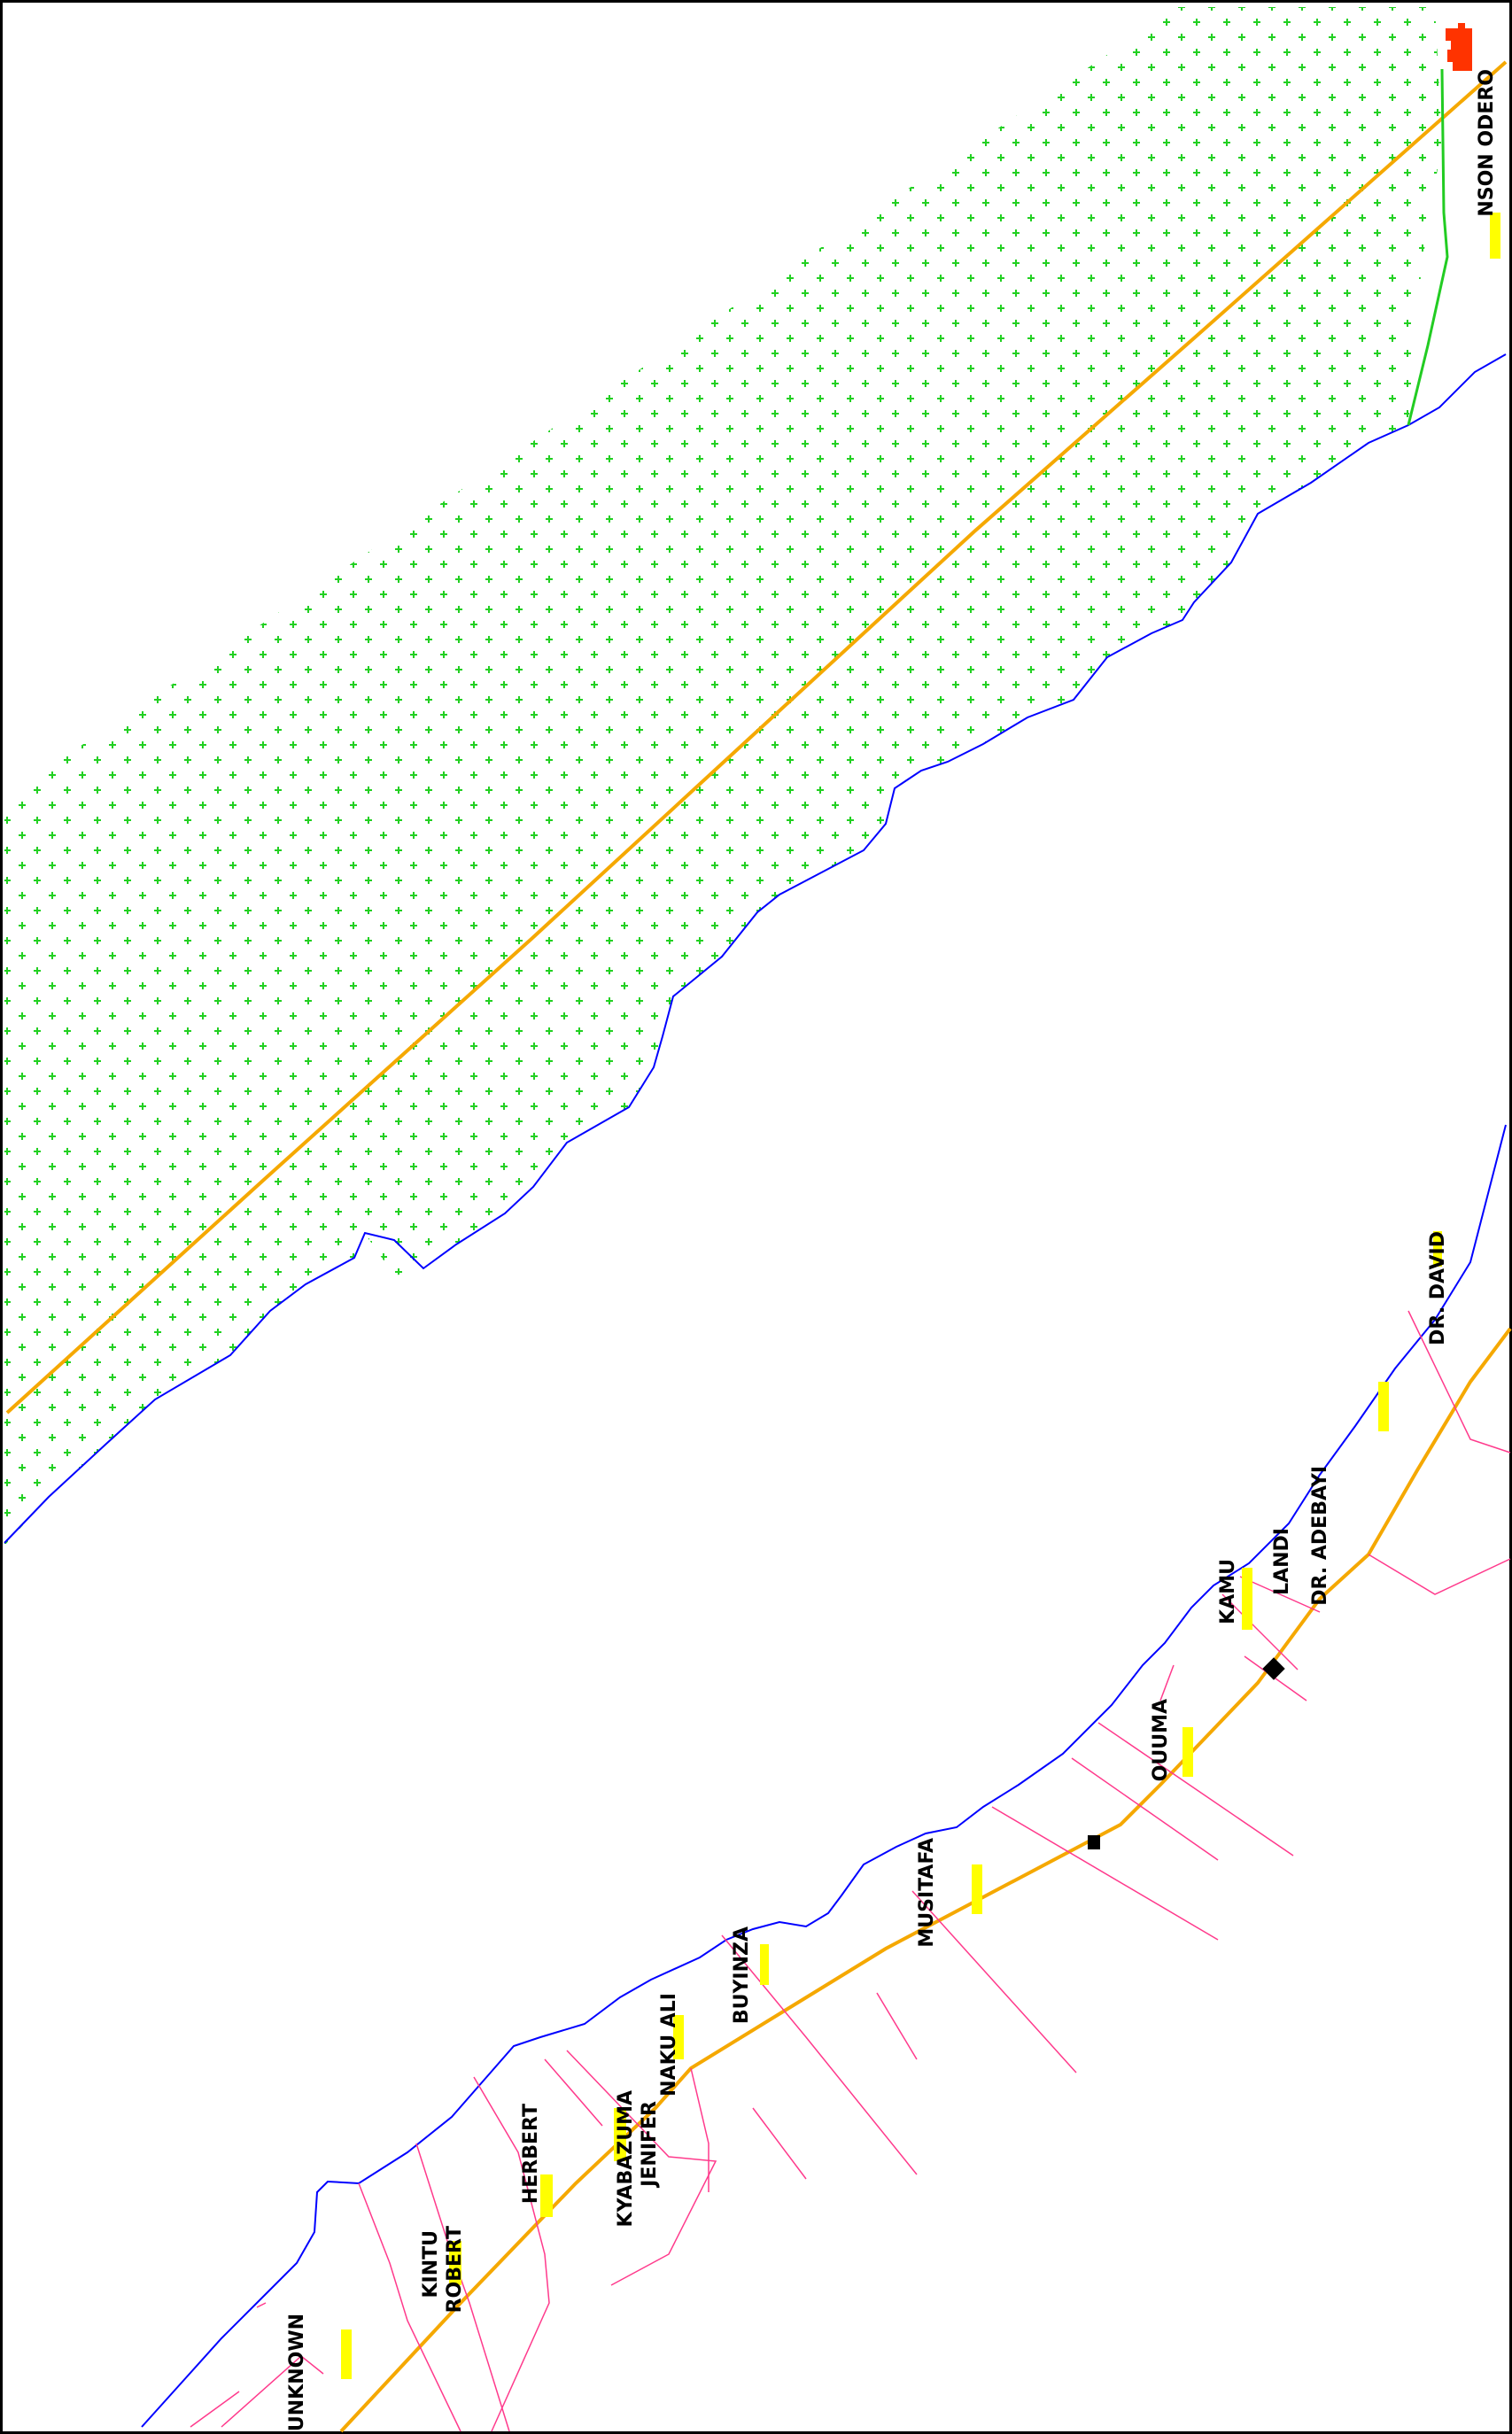 This screenshot has height=2434, width=1512. I want to click on label-herbert: HERBERT, so click(531, 2154).